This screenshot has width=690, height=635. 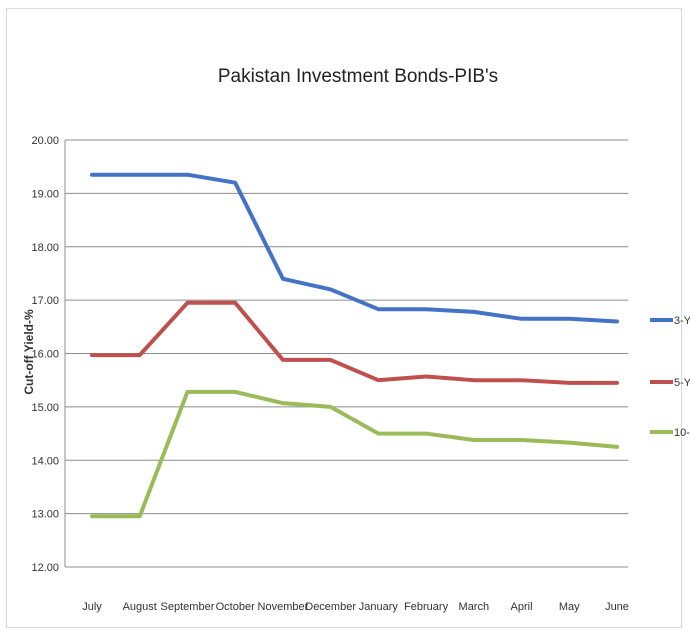 I want to click on legend-label-1: 5-Yea, so click(x=682, y=383).